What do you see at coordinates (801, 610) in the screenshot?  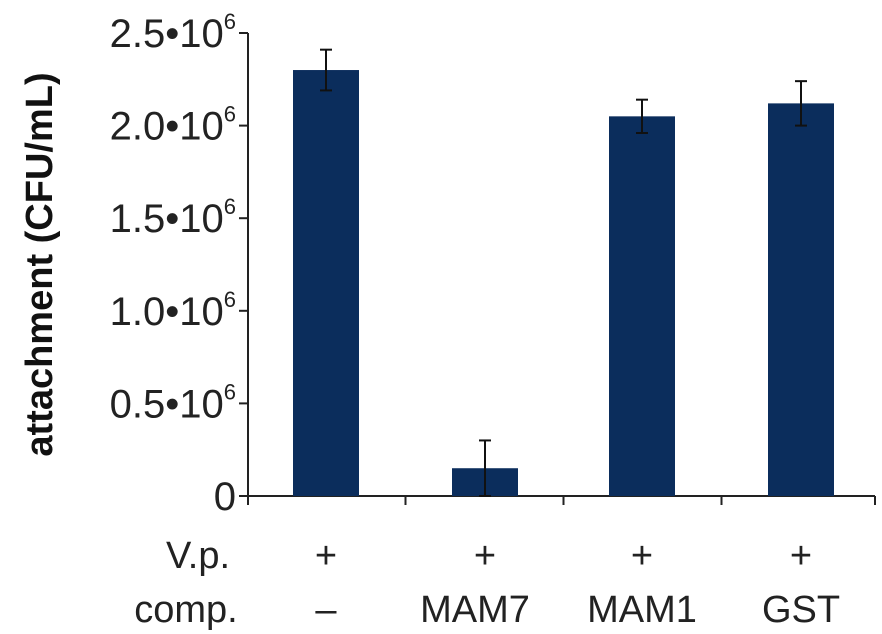 I see `category-comp-label: GST` at bounding box center [801, 610].